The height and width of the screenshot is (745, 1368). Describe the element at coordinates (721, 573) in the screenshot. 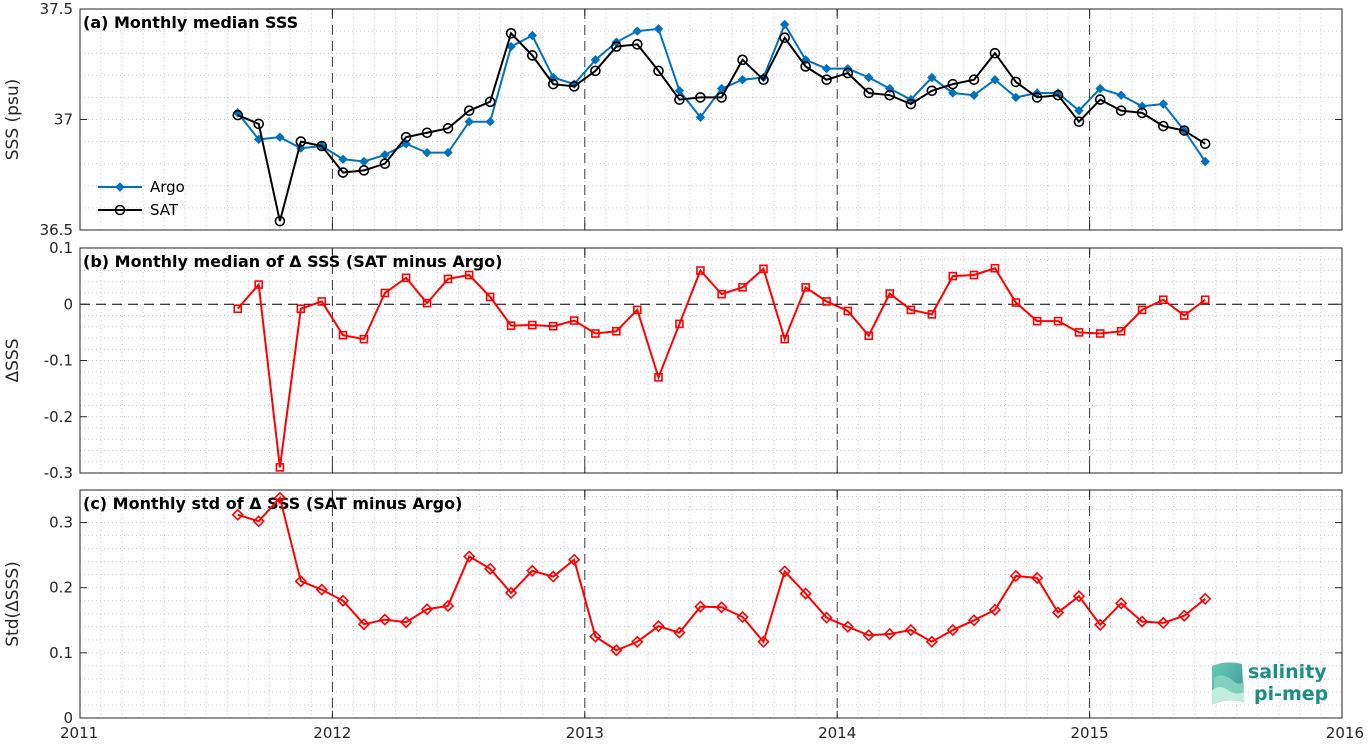

I see `series-line-delta` at that location.